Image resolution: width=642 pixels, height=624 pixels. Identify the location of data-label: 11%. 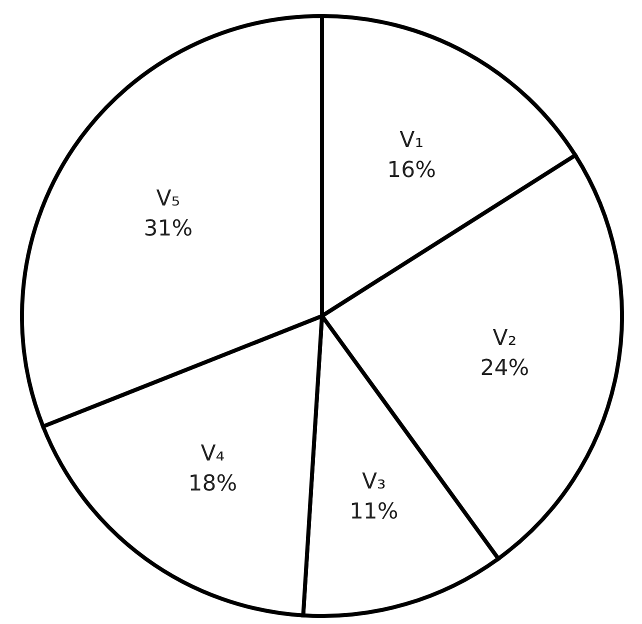
(373, 512).